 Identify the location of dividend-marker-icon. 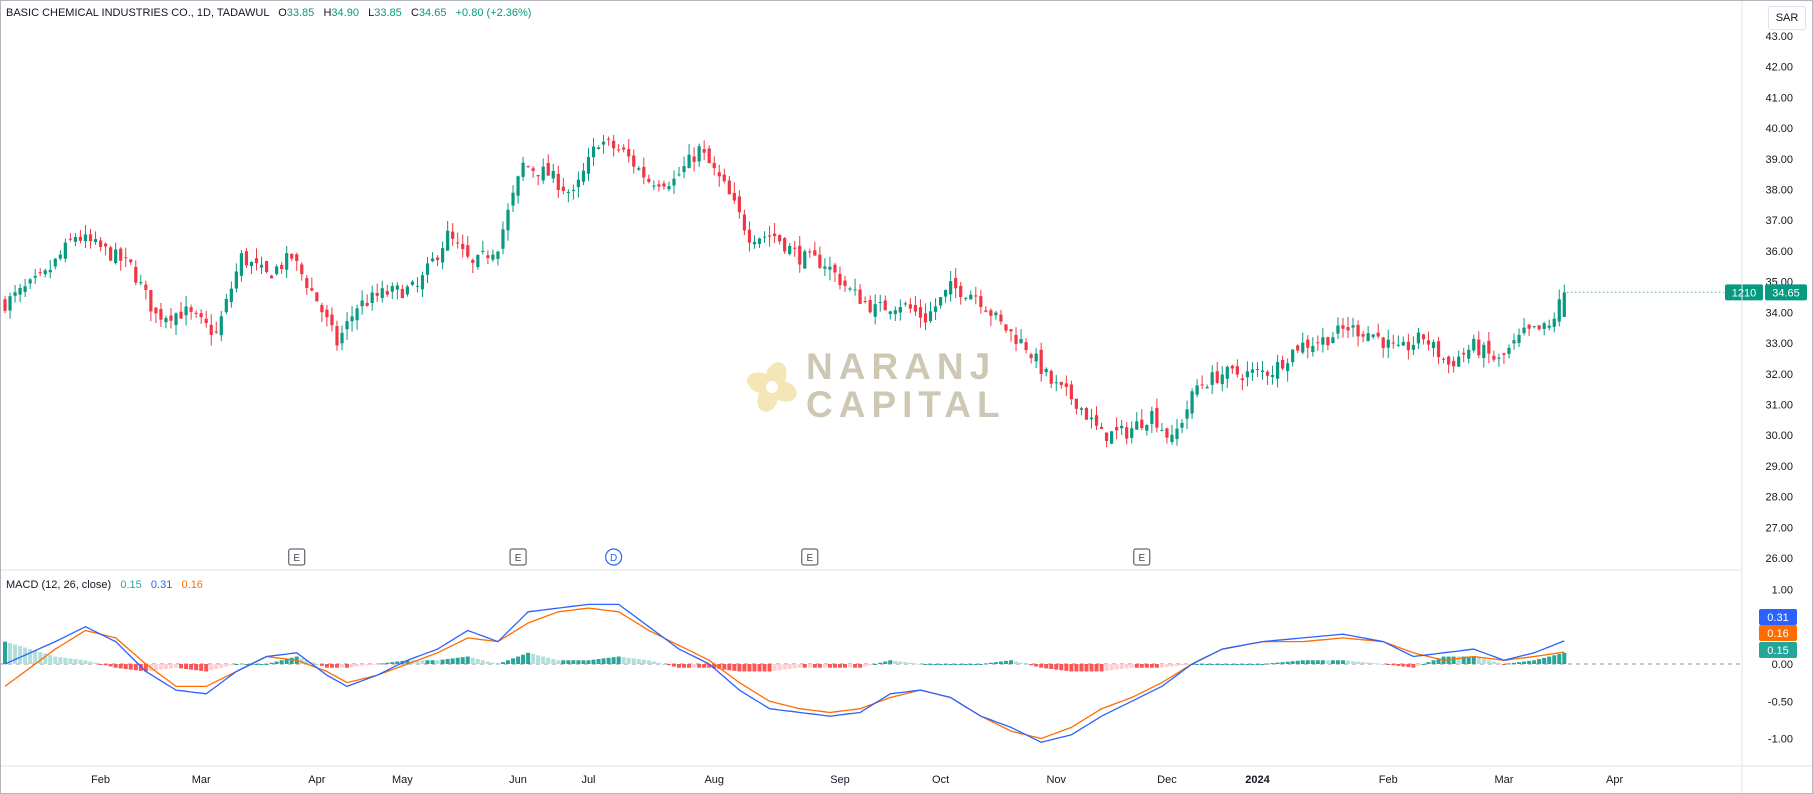
(614, 557).